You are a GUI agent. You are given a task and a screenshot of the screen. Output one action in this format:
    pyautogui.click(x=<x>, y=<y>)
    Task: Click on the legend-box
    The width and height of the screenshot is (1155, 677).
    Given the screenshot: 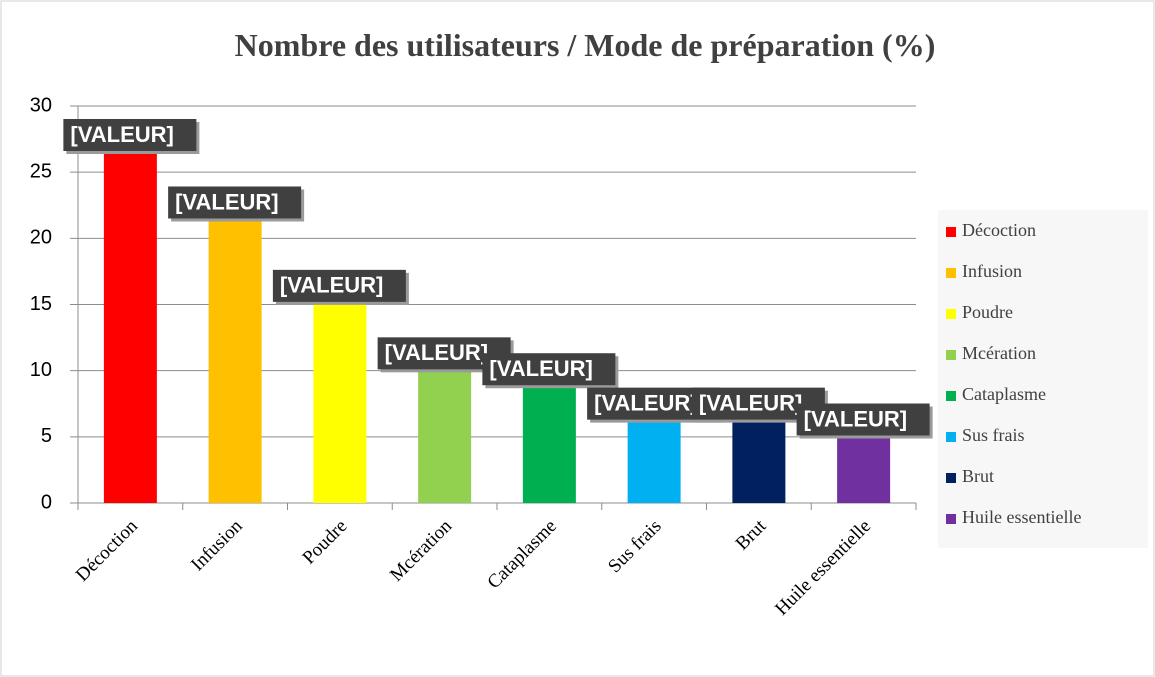 What is the action you would take?
    pyautogui.click(x=1043, y=379)
    